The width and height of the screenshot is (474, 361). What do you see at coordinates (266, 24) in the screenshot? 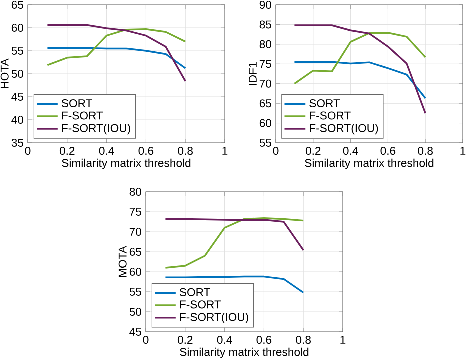
I see `y-tick-label: 85` at bounding box center [266, 24].